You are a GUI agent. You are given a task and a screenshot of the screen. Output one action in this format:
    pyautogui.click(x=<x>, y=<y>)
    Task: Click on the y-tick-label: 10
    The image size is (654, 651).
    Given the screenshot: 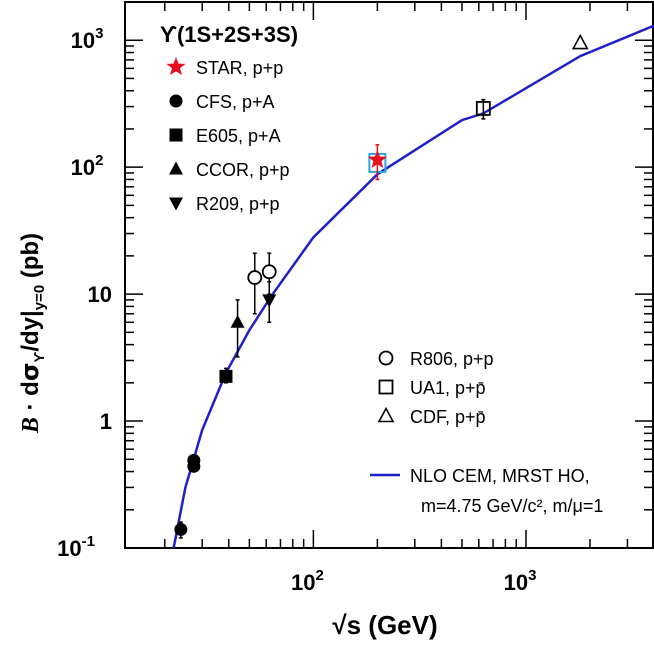 What is the action you would take?
    pyautogui.click(x=100, y=294)
    